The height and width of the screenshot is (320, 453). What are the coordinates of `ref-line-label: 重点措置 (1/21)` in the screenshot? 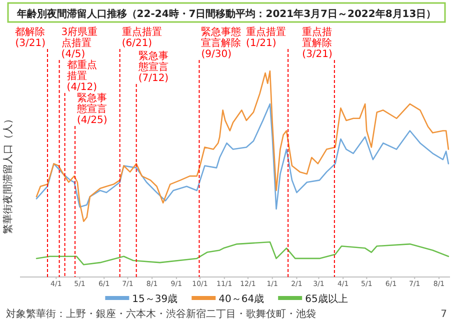 It's located at (266, 37).